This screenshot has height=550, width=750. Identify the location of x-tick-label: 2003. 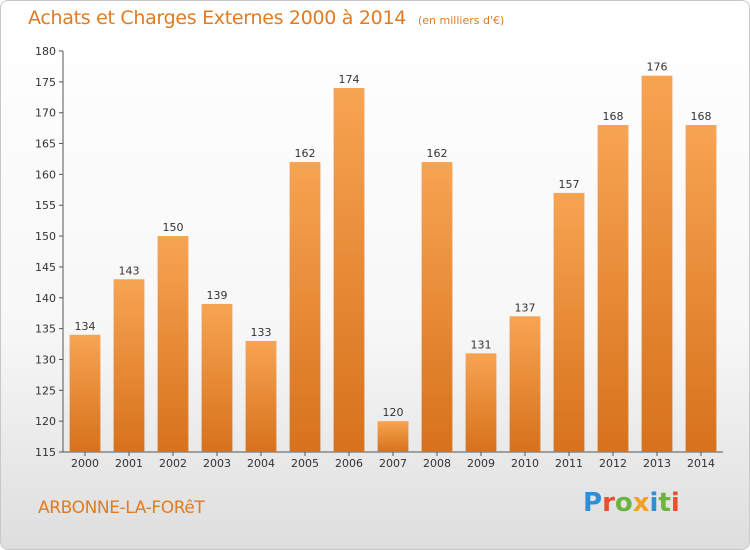
(217, 463).